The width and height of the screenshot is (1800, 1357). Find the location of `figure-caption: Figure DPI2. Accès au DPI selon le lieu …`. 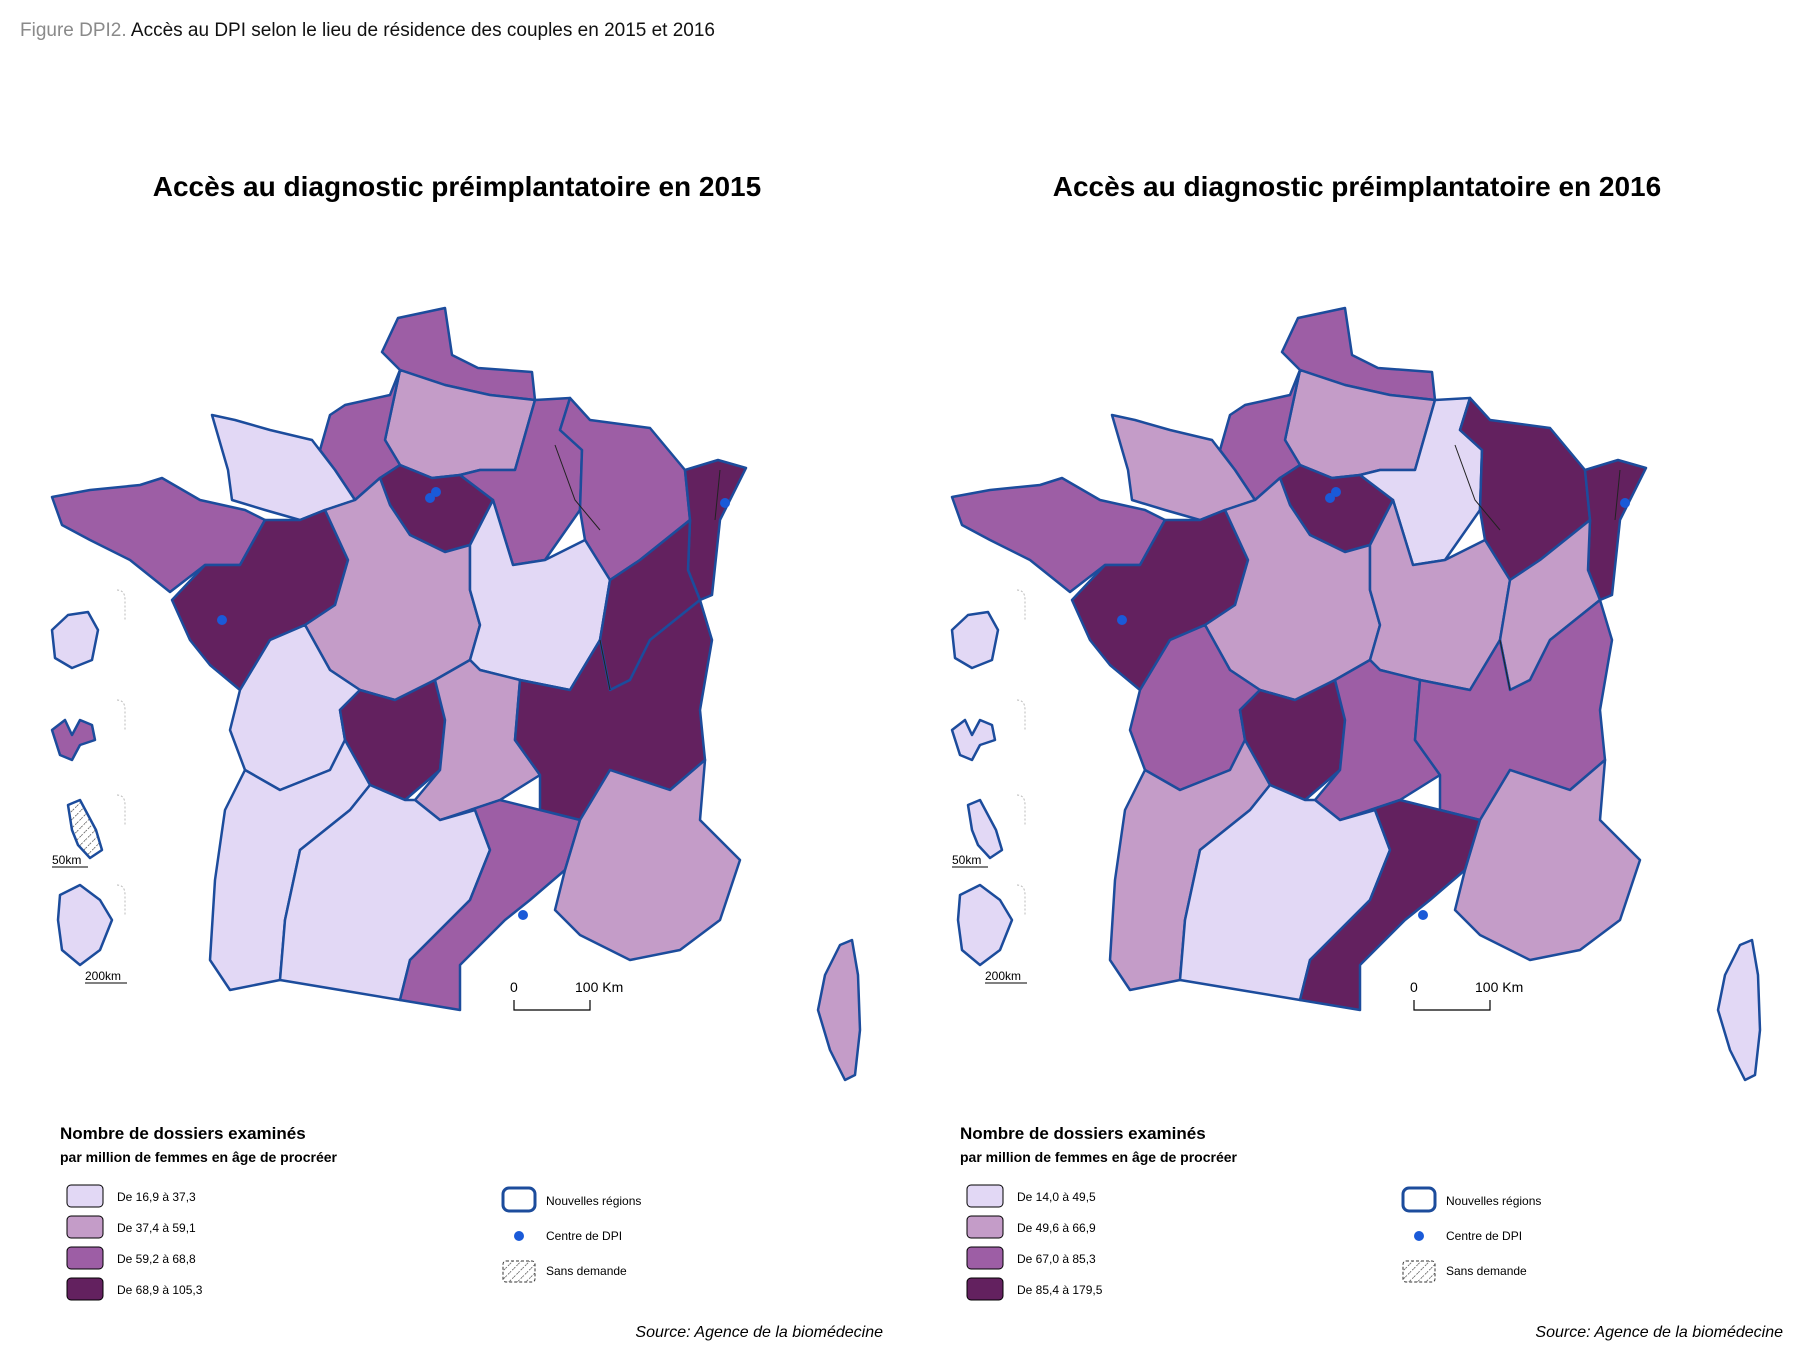

figure-caption: Figure DPI2. Accès au DPI selon le lieu … is located at coordinates (367, 31).